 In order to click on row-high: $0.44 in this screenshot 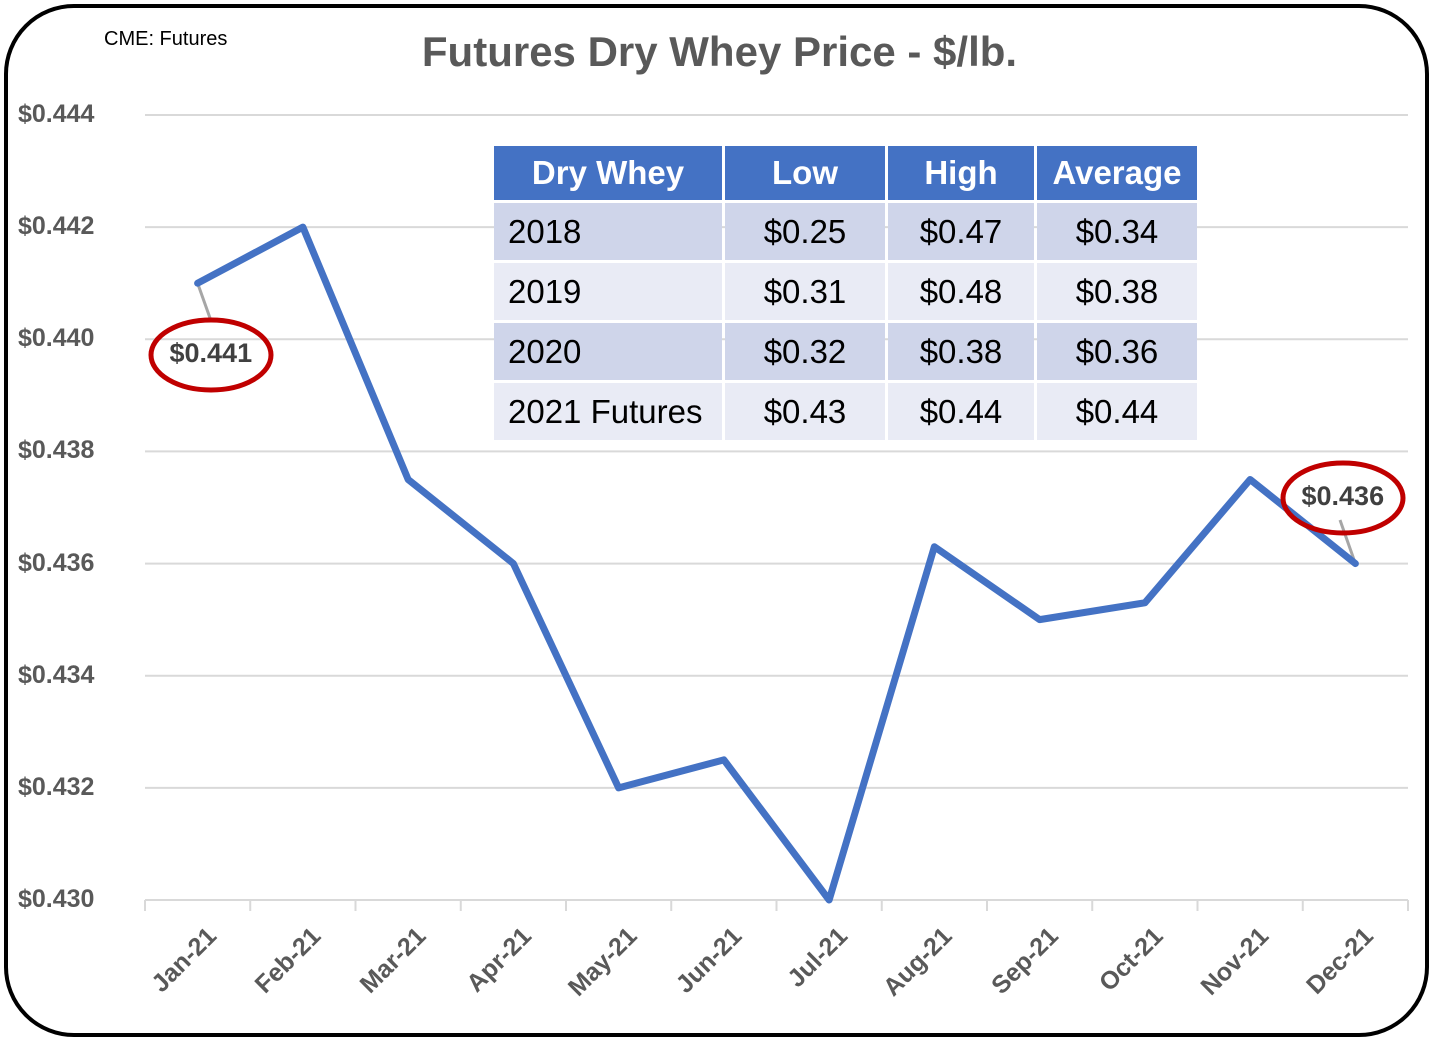, I will do `click(961, 411)`.